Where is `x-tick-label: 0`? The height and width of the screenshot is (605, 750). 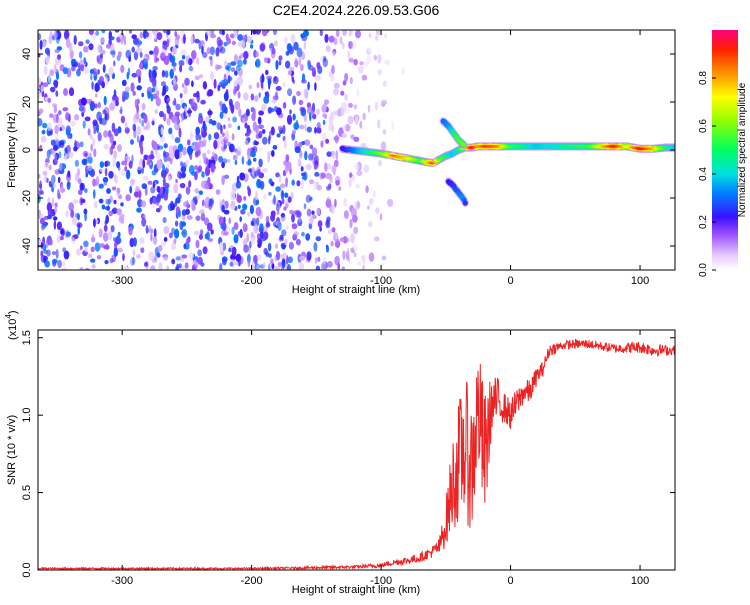
x-tick-label: 0 is located at coordinates (511, 581).